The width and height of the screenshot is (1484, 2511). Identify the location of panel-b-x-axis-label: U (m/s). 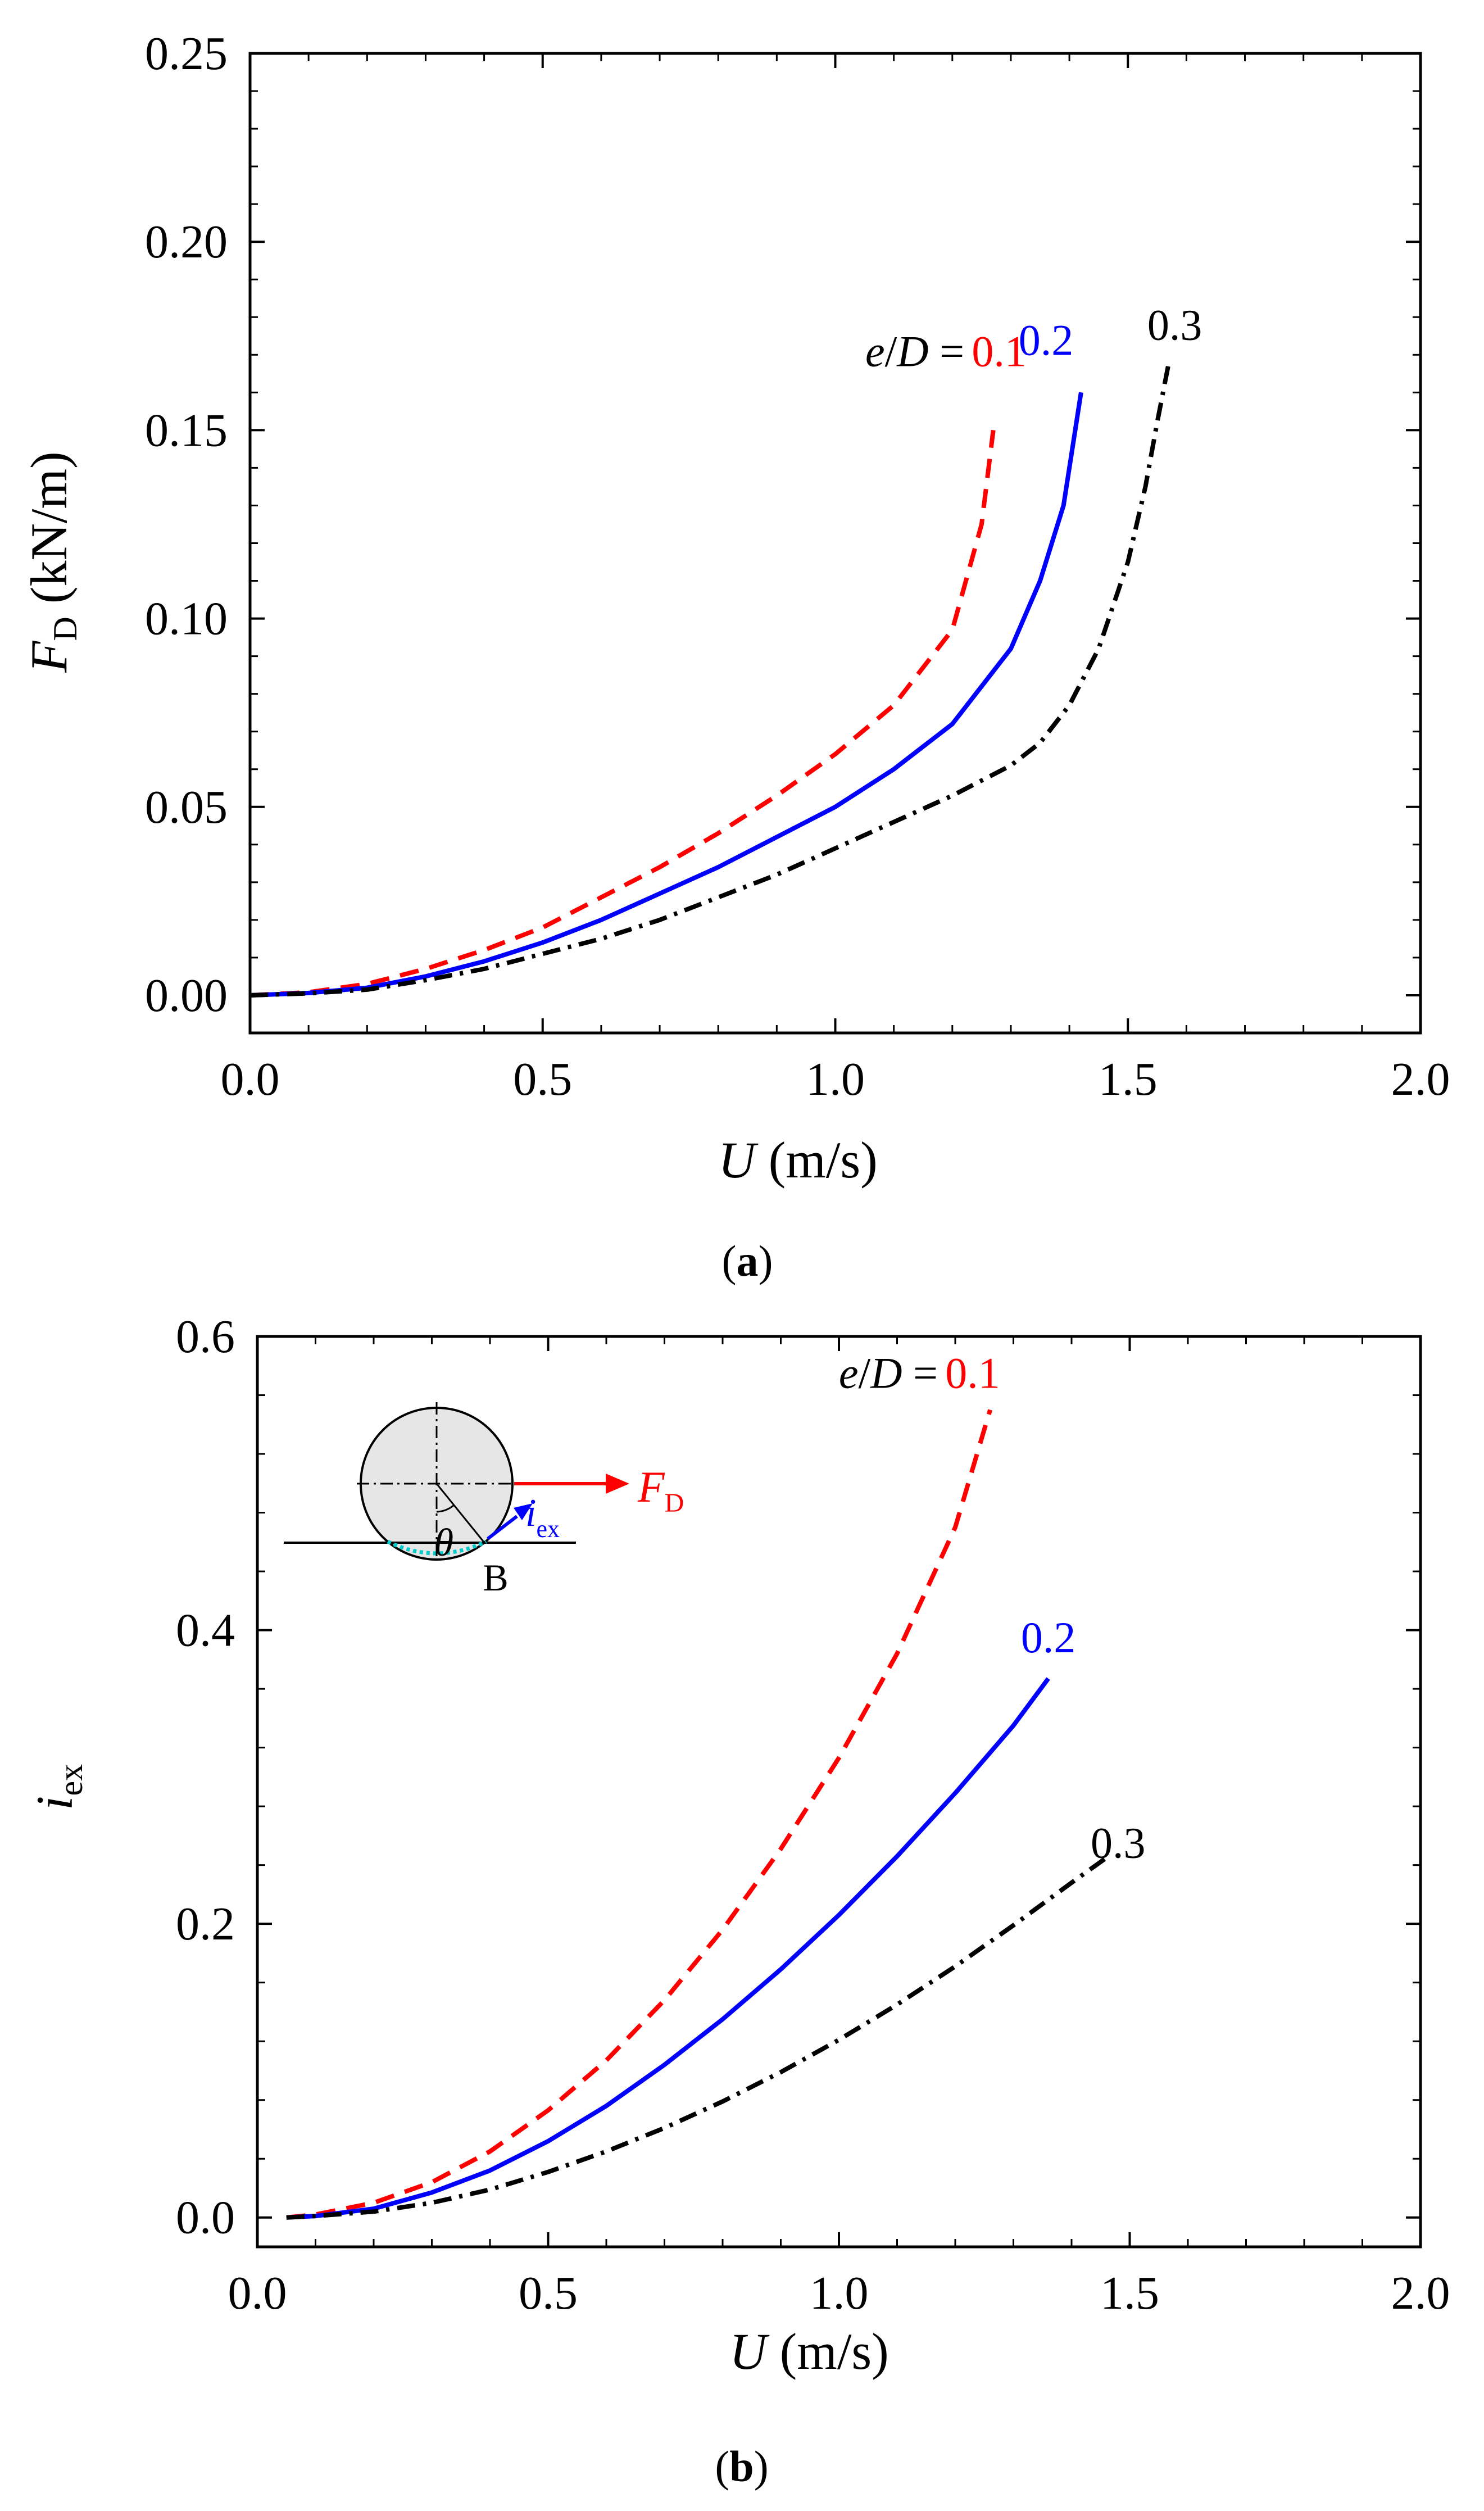
(809, 2351).